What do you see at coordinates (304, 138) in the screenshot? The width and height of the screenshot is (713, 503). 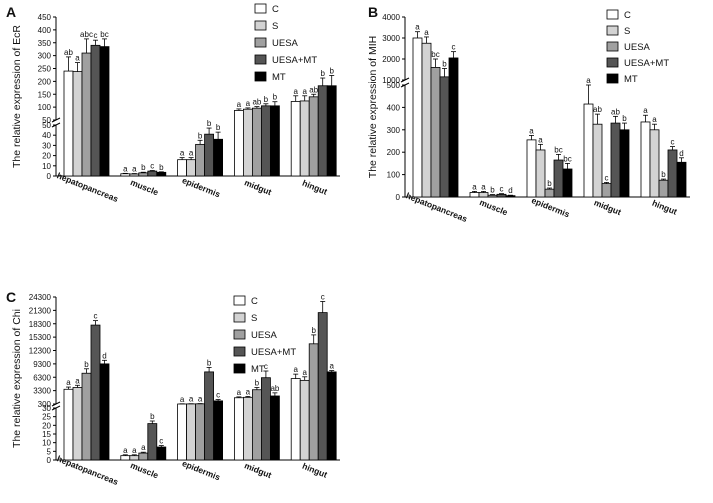 I see `bar-s-hingut` at bounding box center [304, 138].